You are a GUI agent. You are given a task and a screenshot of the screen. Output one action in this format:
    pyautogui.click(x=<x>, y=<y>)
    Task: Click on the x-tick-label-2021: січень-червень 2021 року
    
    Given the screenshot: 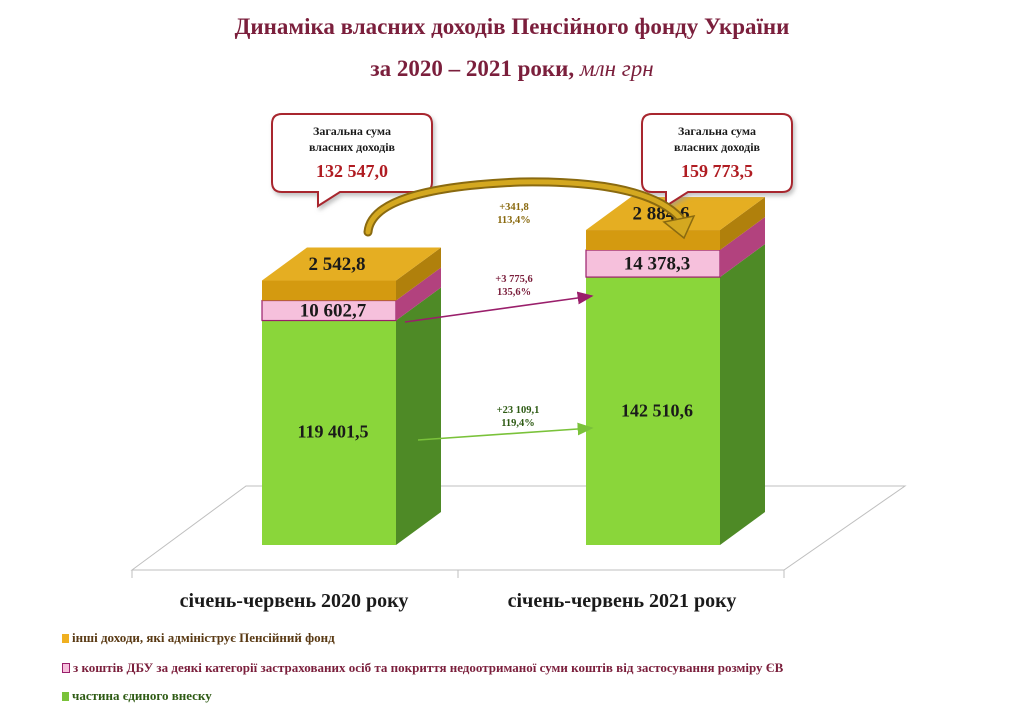 What is the action you would take?
    pyautogui.click(x=622, y=601)
    